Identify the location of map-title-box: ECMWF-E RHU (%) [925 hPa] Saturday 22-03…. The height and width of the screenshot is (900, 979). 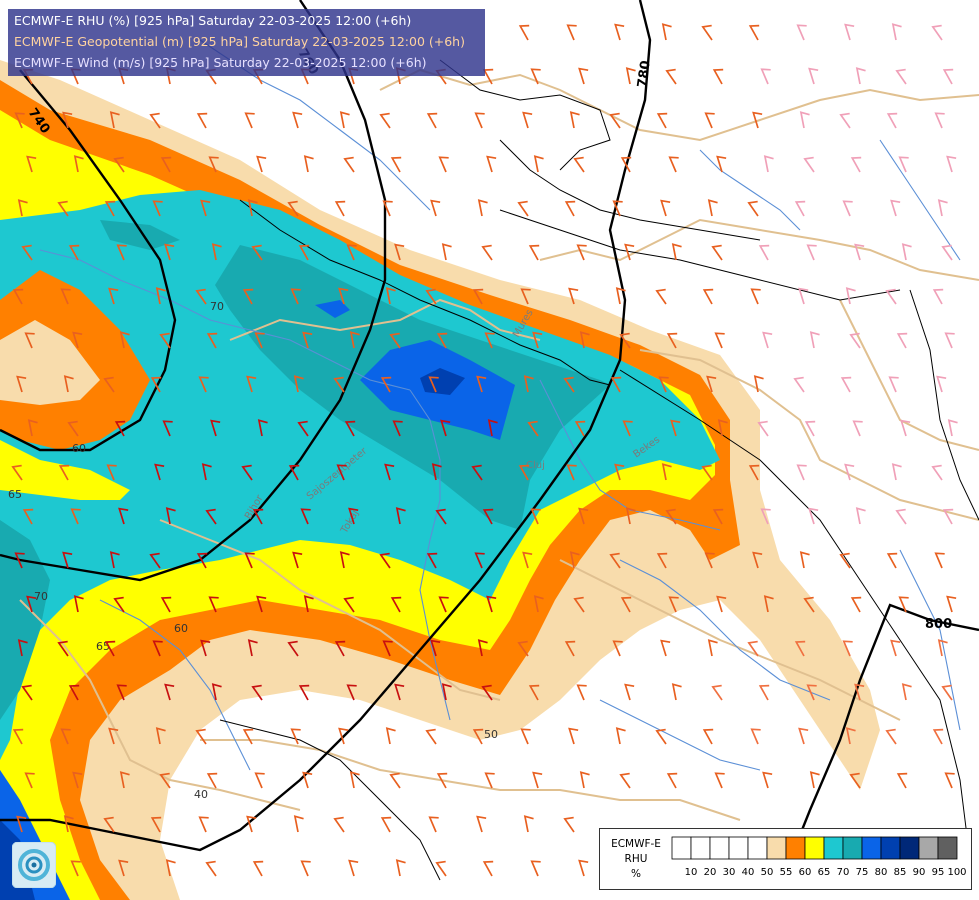
(246, 42).